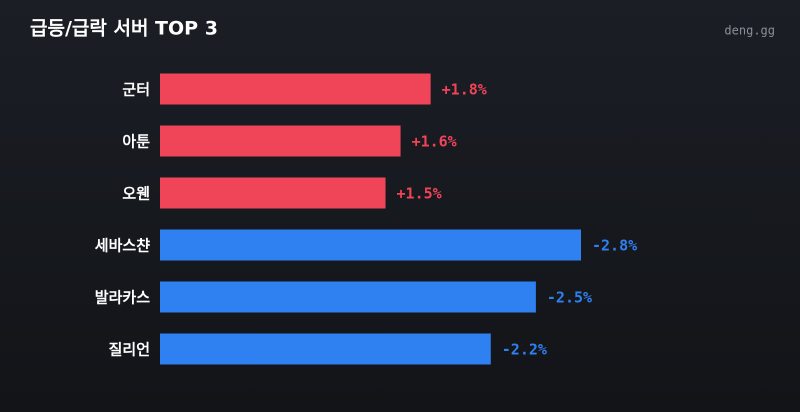  Describe the element at coordinates (434, 142) in the screenshot. I see `value-label: +1.6%` at that location.